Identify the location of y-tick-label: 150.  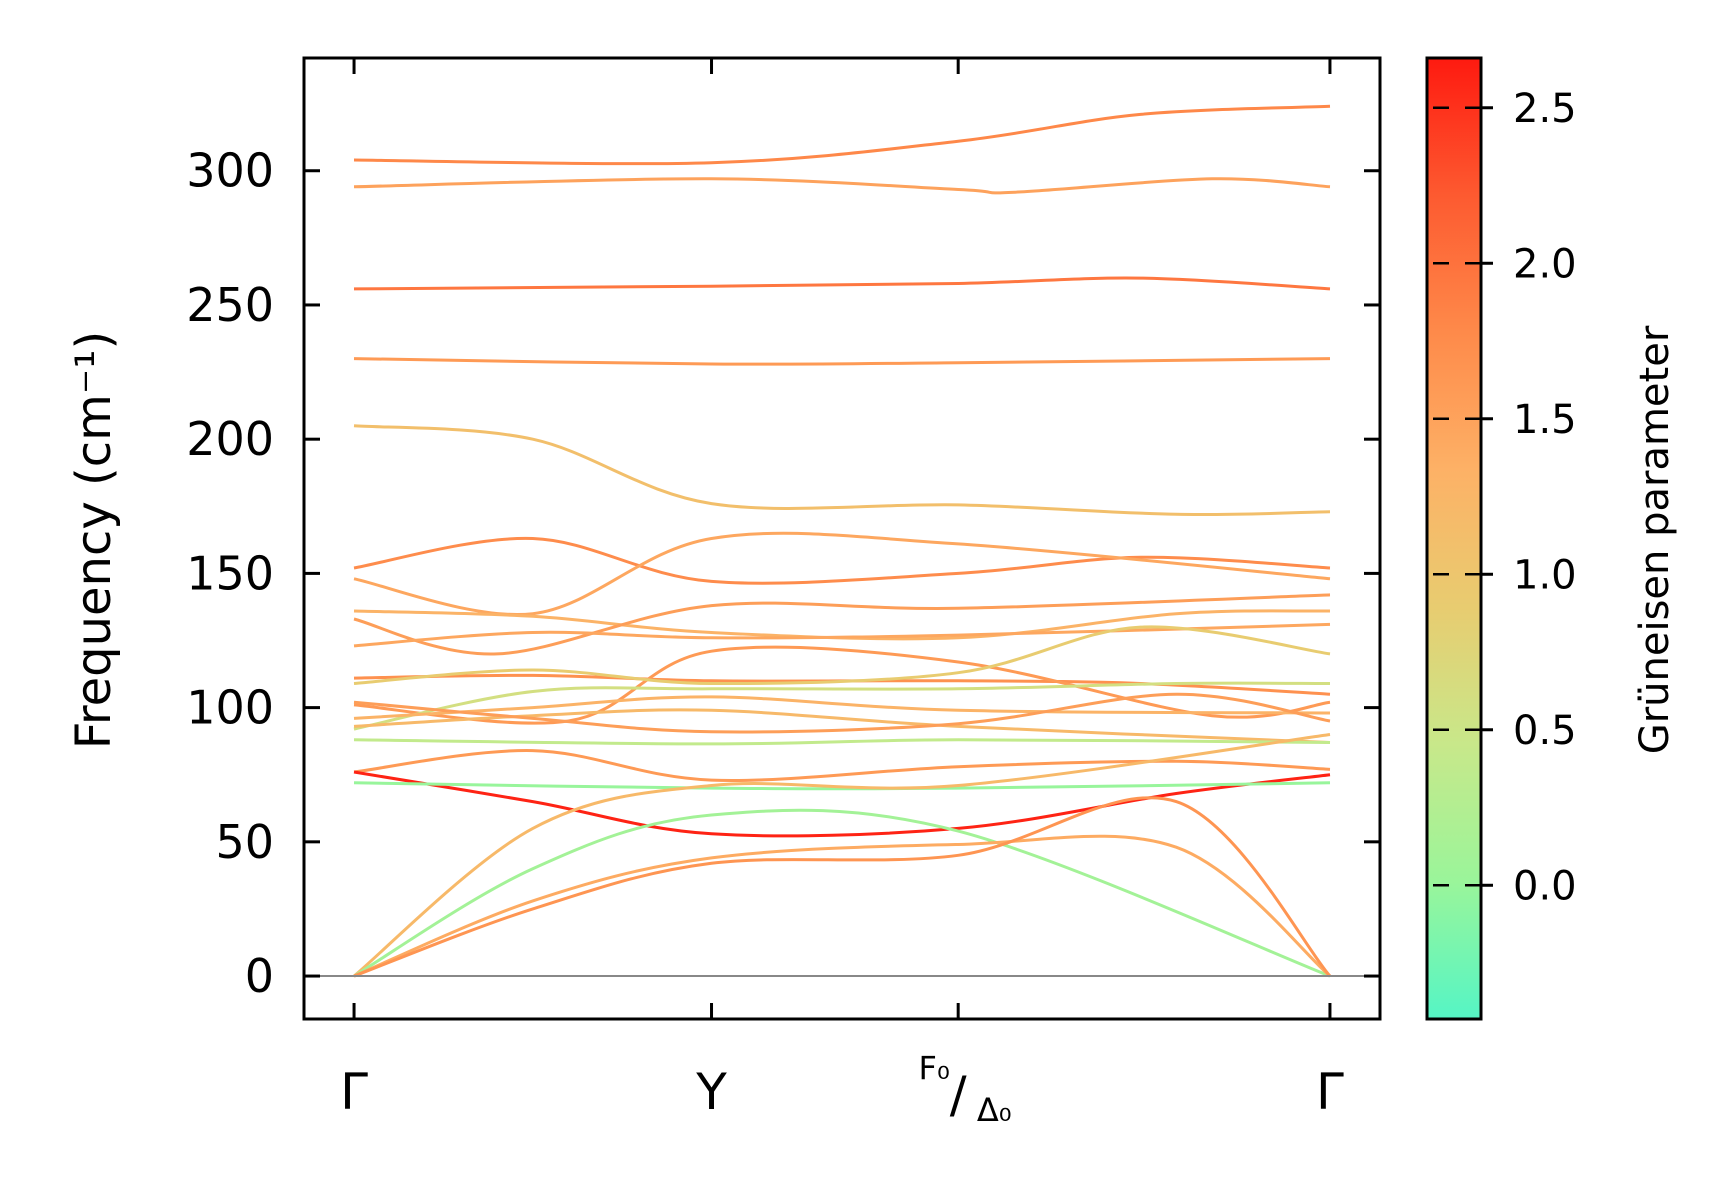
(230, 573).